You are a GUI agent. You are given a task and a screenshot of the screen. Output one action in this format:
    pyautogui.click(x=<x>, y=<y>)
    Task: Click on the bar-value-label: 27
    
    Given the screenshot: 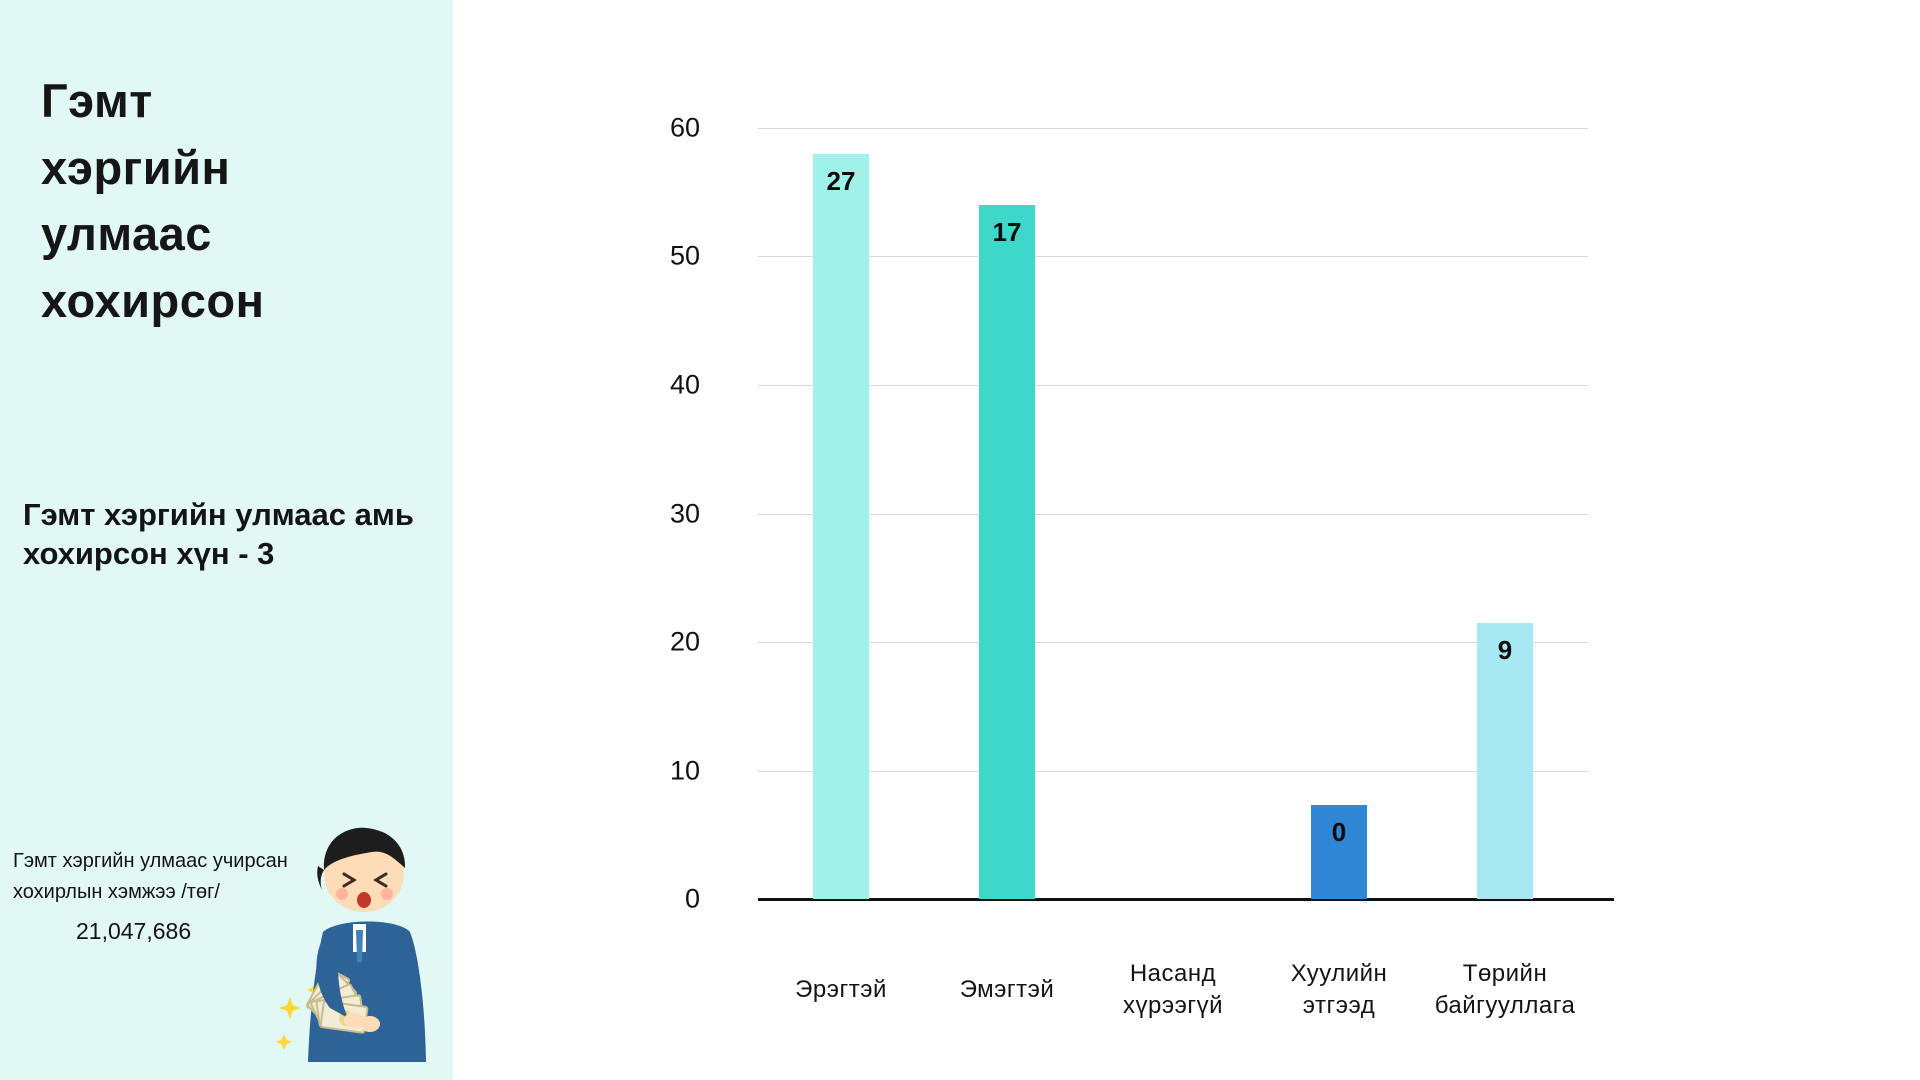 What is the action you would take?
    pyautogui.click(x=841, y=180)
    